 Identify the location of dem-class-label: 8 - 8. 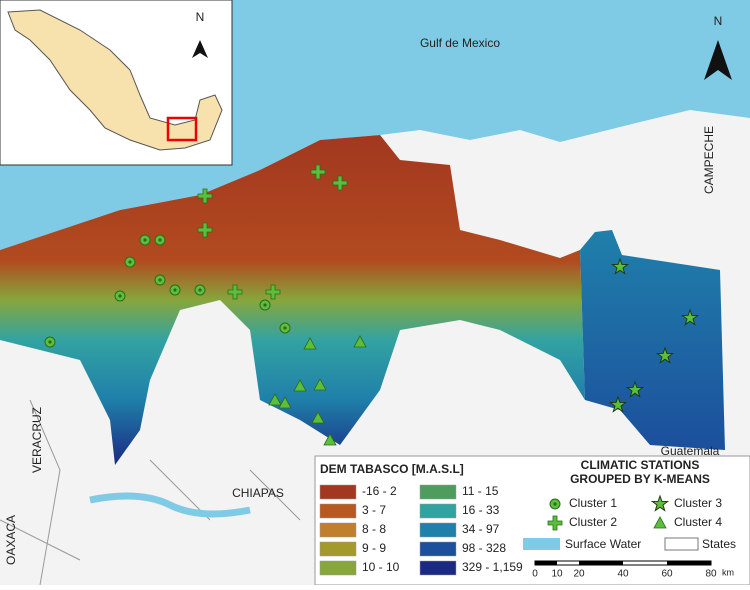
(374, 529).